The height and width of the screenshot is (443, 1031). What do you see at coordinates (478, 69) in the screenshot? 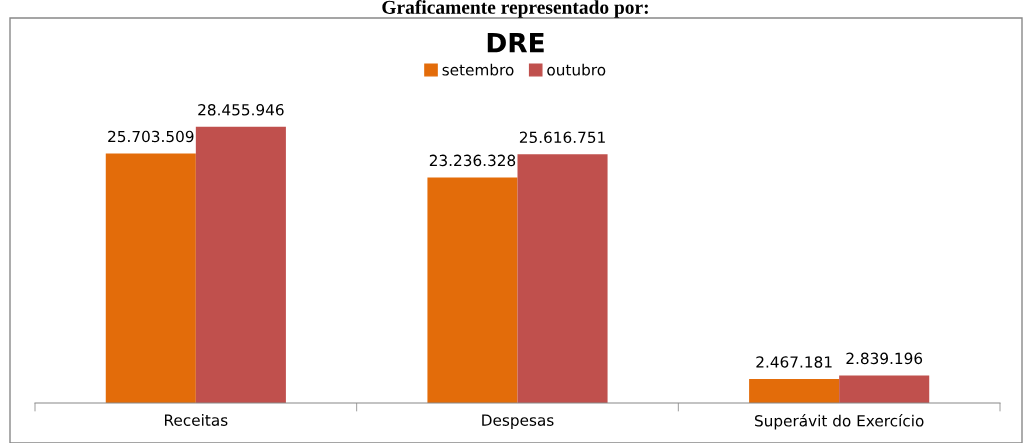
I see `legend-label: setembro` at bounding box center [478, 69].